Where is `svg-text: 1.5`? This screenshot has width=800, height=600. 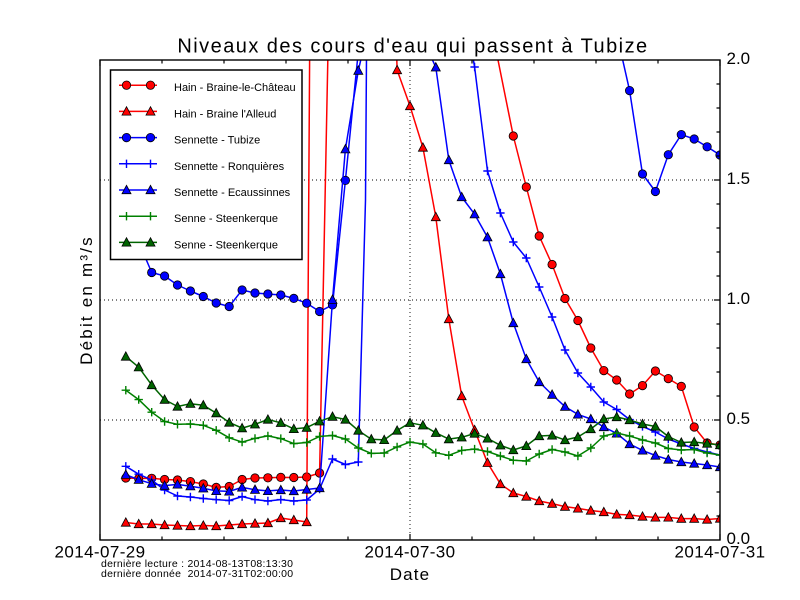 svg-text: 1.5 is located at coordinates (739, 178).